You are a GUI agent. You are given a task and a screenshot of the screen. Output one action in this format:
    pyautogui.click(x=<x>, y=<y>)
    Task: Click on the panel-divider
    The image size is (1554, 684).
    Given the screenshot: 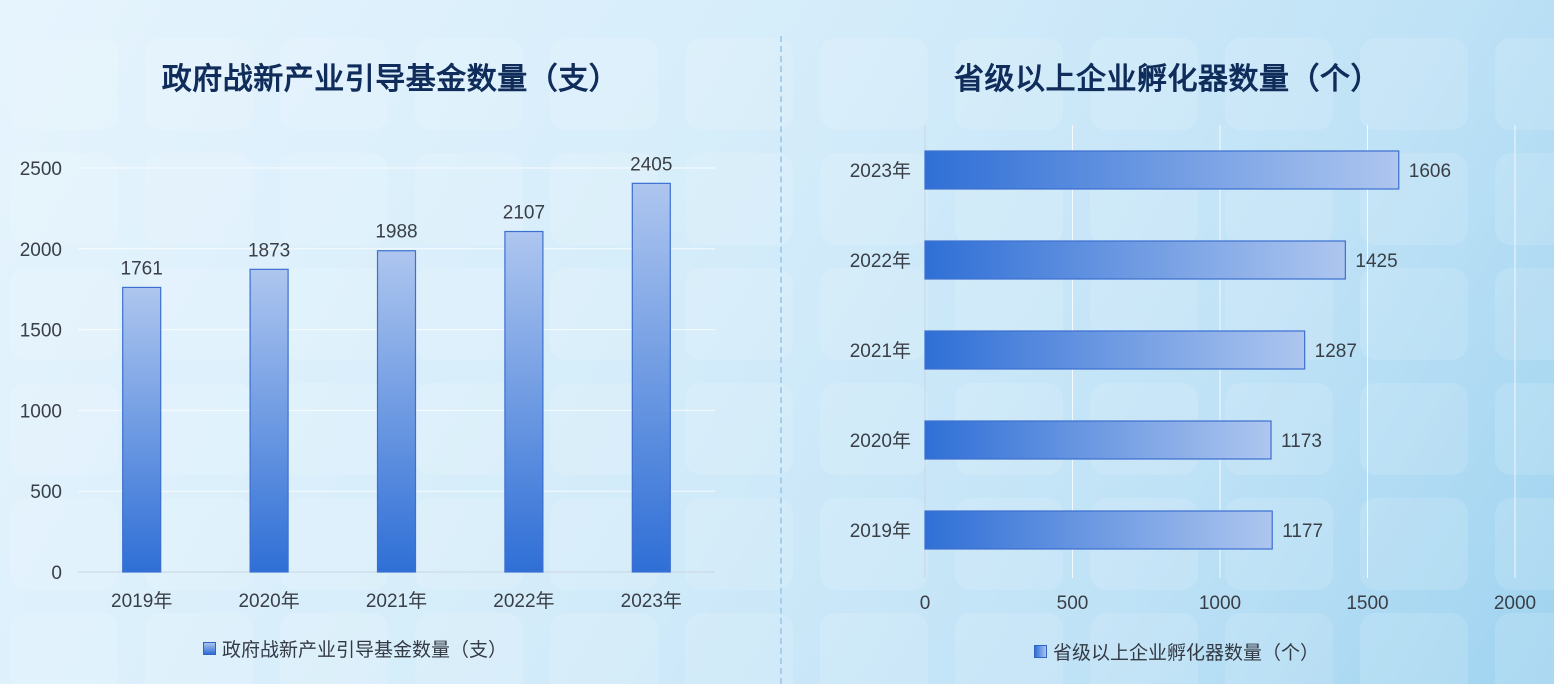 What is the action you would take?
    pyautogui.click(x=781, y=360)
    